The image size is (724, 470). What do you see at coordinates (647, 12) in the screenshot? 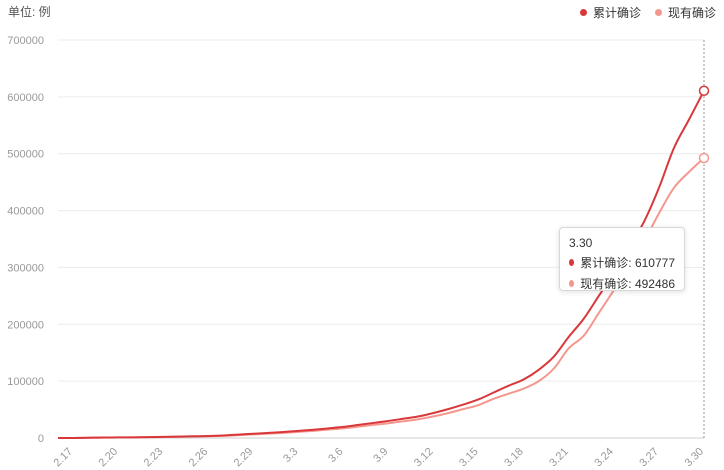
I see `legend: 累计确诊 现有确诊` at bounding box center [647, 12].